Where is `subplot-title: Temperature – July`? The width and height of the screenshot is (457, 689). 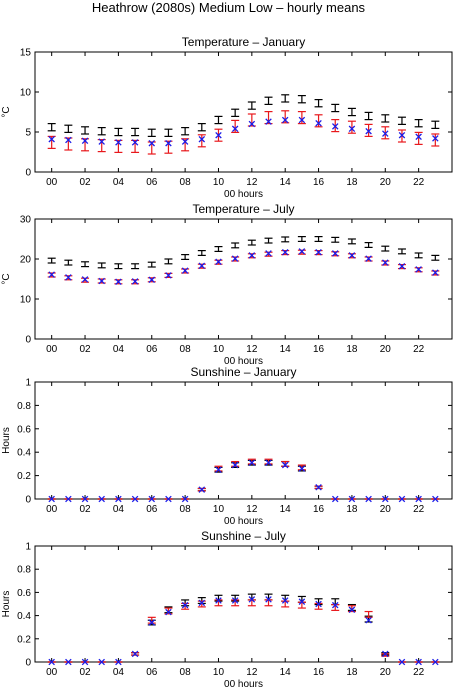 subplot-title: Temperature – July is located at coordinates (243, 209).